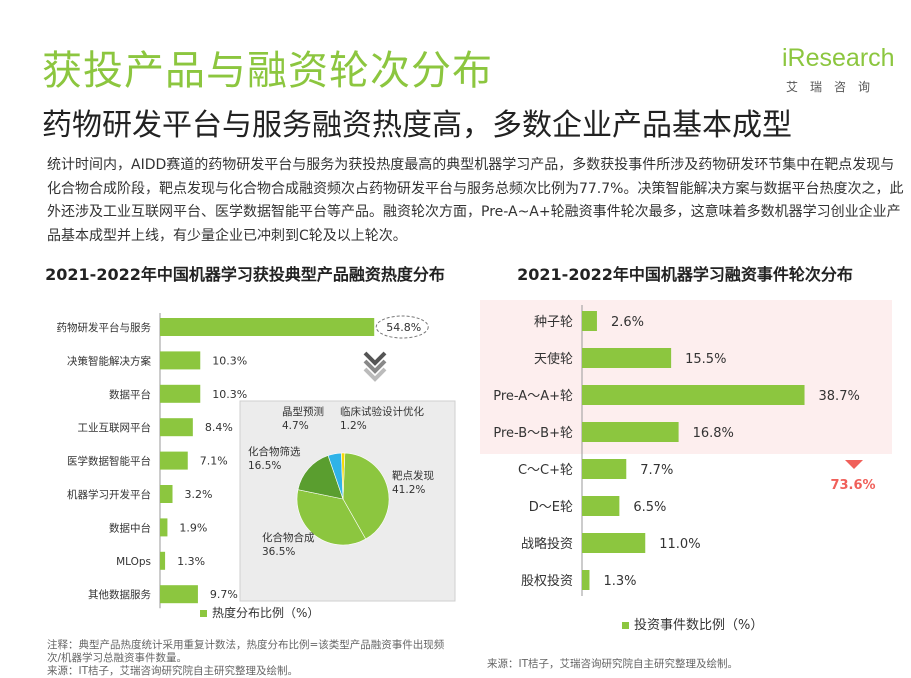 Image resolution: width=911 pixels, height=678 pixels. I want to click on pie-slice-value: 4.7%, so click(295, 426).